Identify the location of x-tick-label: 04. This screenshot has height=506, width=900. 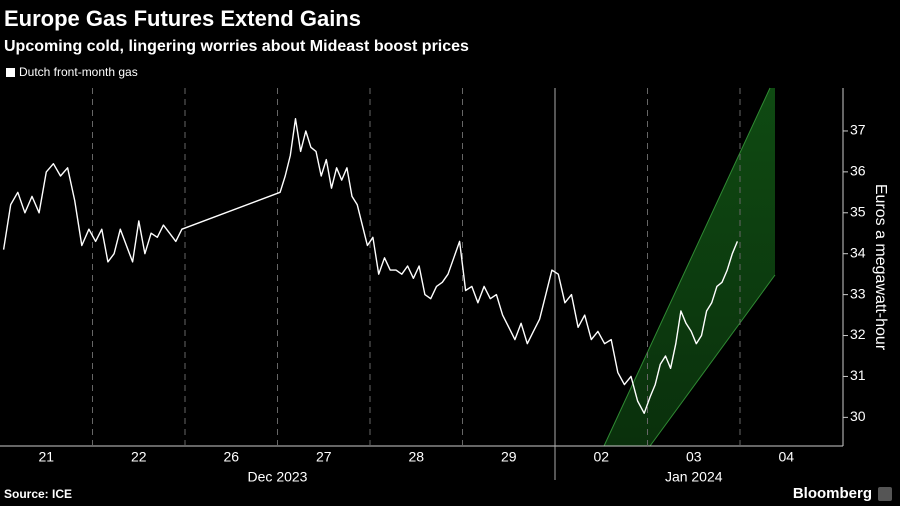
(786, 457).